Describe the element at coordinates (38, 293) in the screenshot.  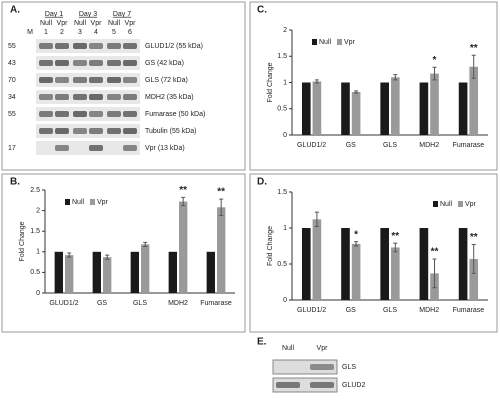
I see `y-tick-label: 0` at that location.